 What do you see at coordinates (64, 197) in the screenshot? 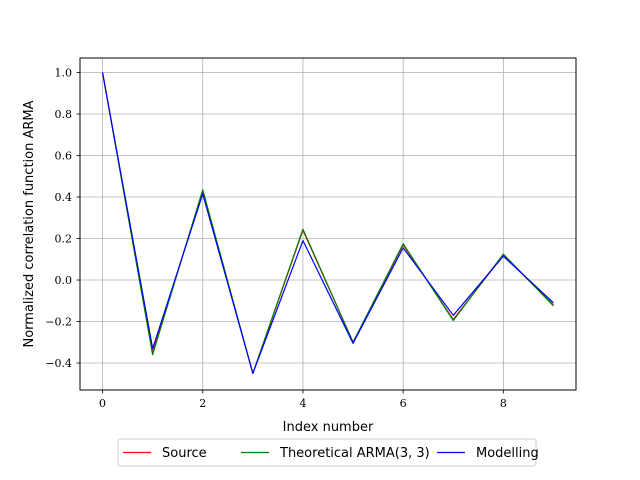
I see `y-tick-label: 0.4` at bounding box center [64, 197].